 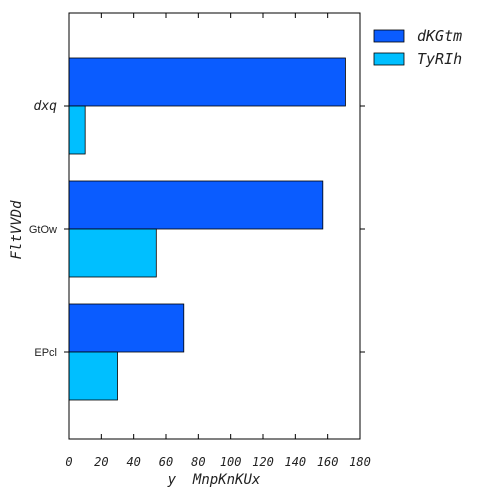 What do you see at coordinates (93, 376) in the screenshot?
I see `bar-TyRIh-EPcl` at bounding box center [93, 376].